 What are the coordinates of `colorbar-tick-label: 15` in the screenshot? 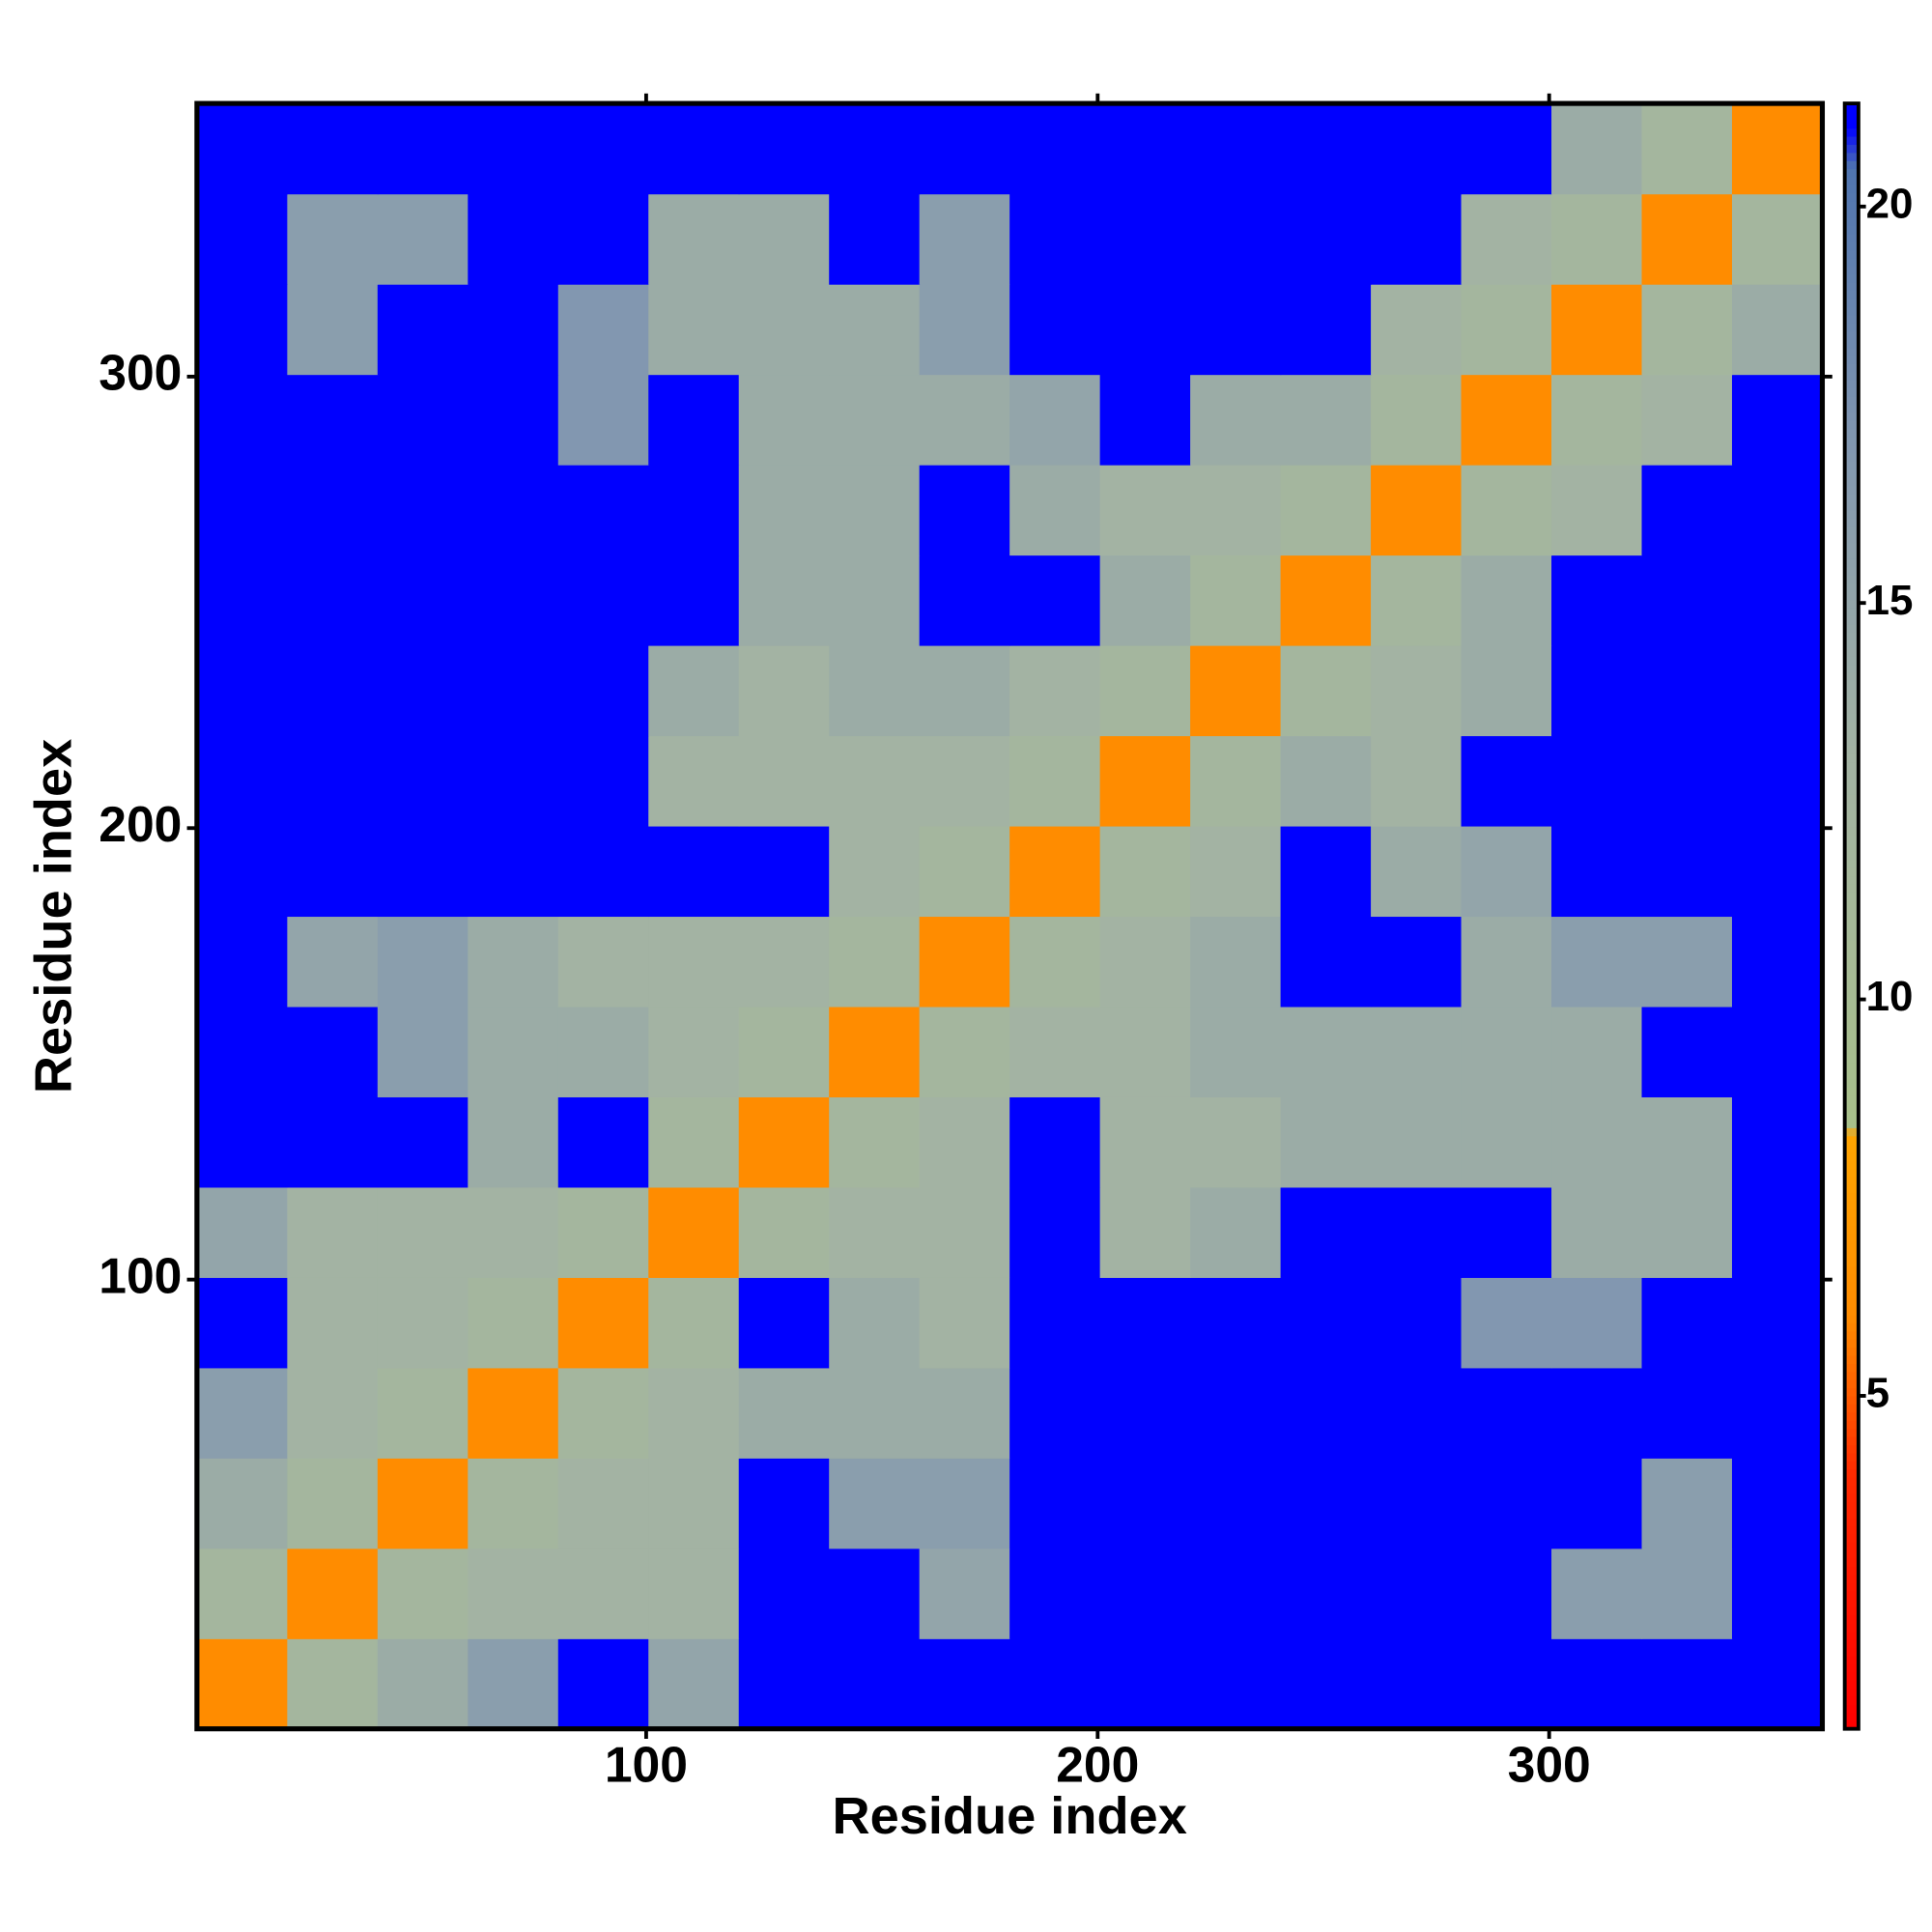 It's located at (1890, 600).